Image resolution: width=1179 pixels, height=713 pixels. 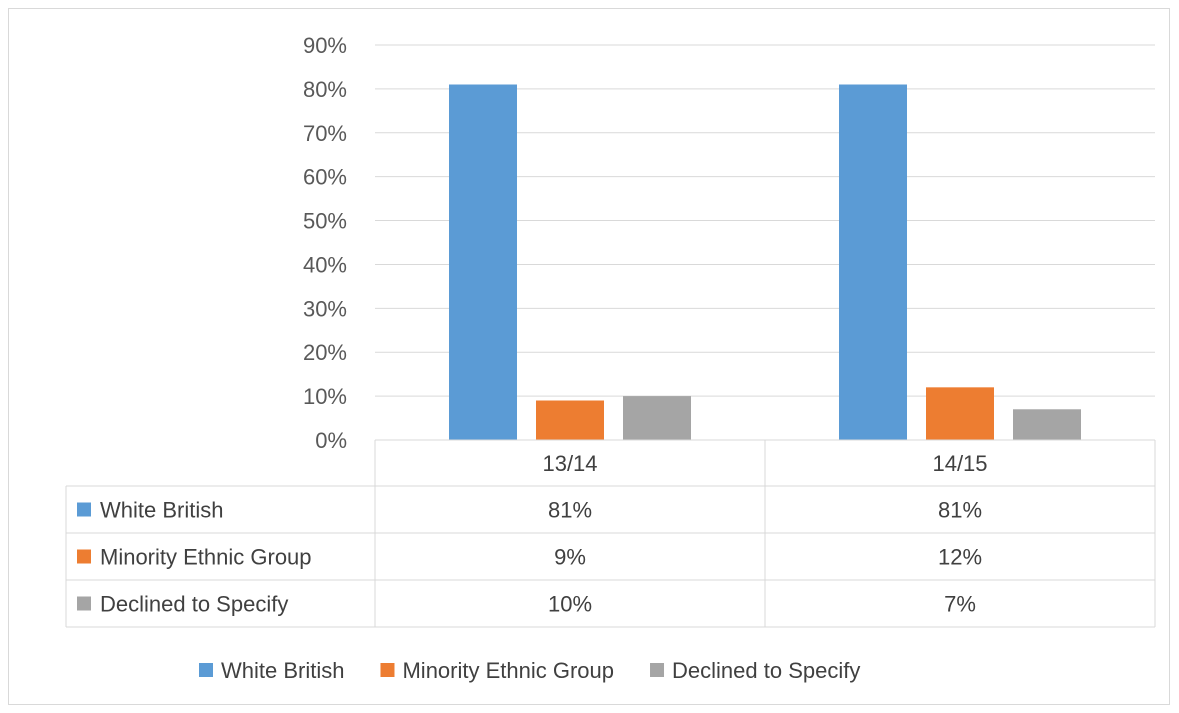 I want to click on y-tick-label: 20%, so click(x=325, y=352).